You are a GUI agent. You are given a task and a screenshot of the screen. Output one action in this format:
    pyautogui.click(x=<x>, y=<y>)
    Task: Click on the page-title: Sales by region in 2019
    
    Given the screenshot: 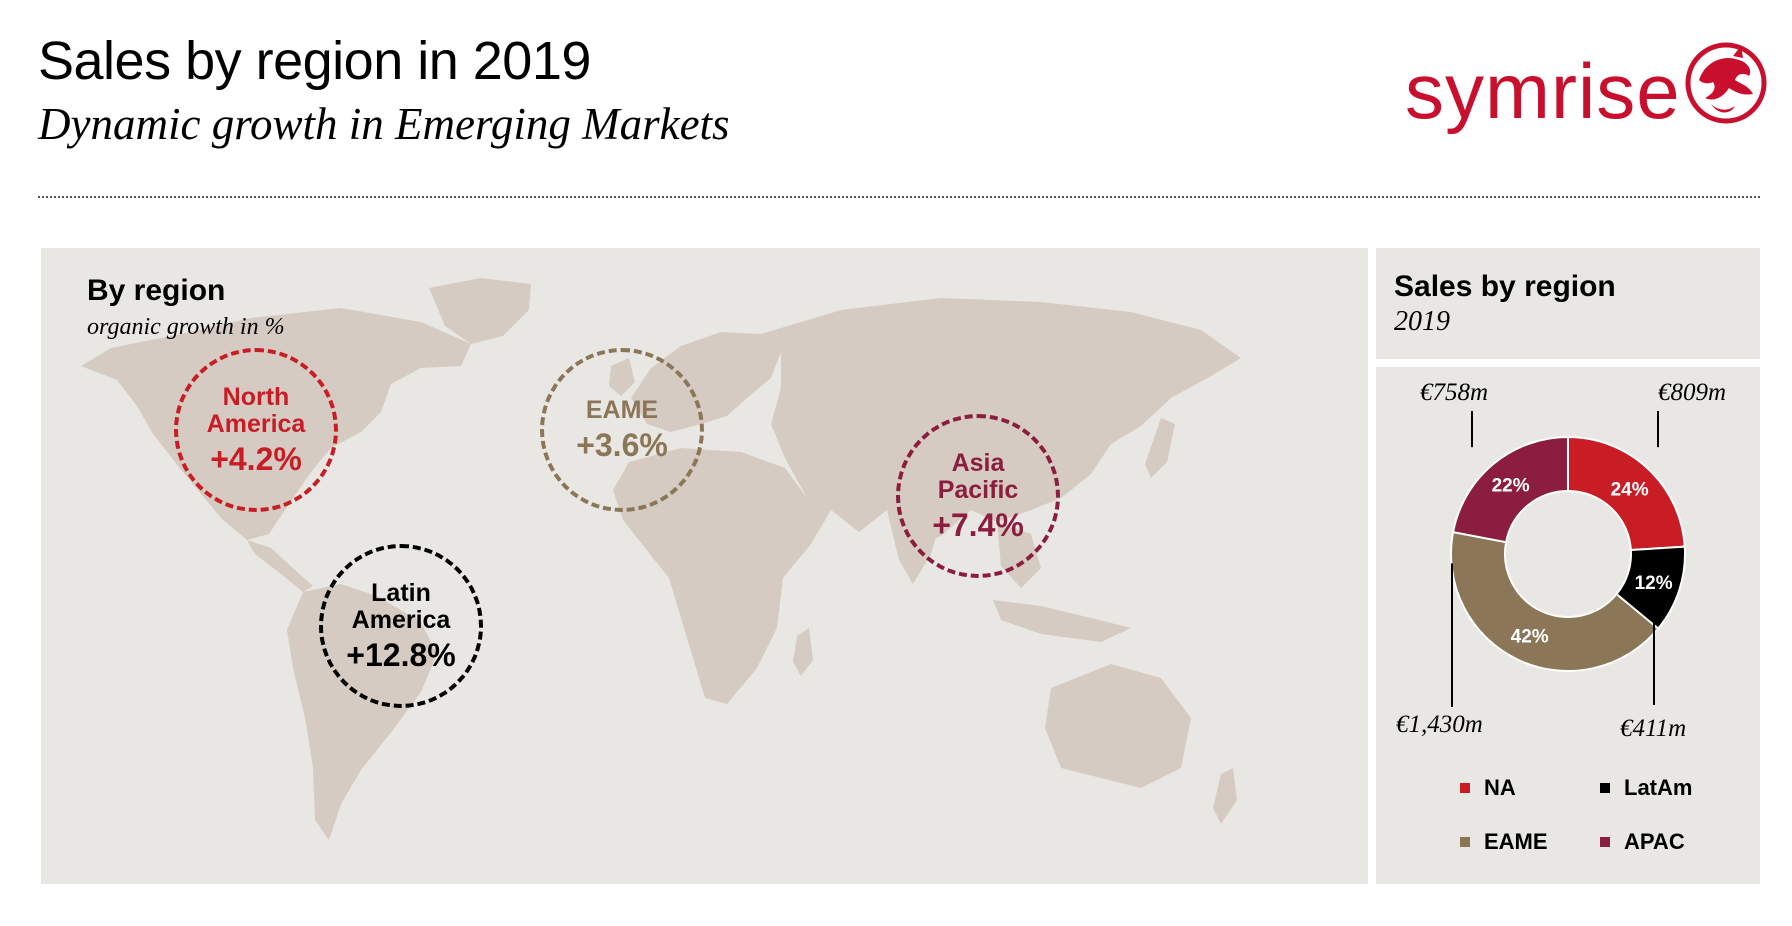 What is the action you would take?
    pyautogui.click(x=314, y=61)
    